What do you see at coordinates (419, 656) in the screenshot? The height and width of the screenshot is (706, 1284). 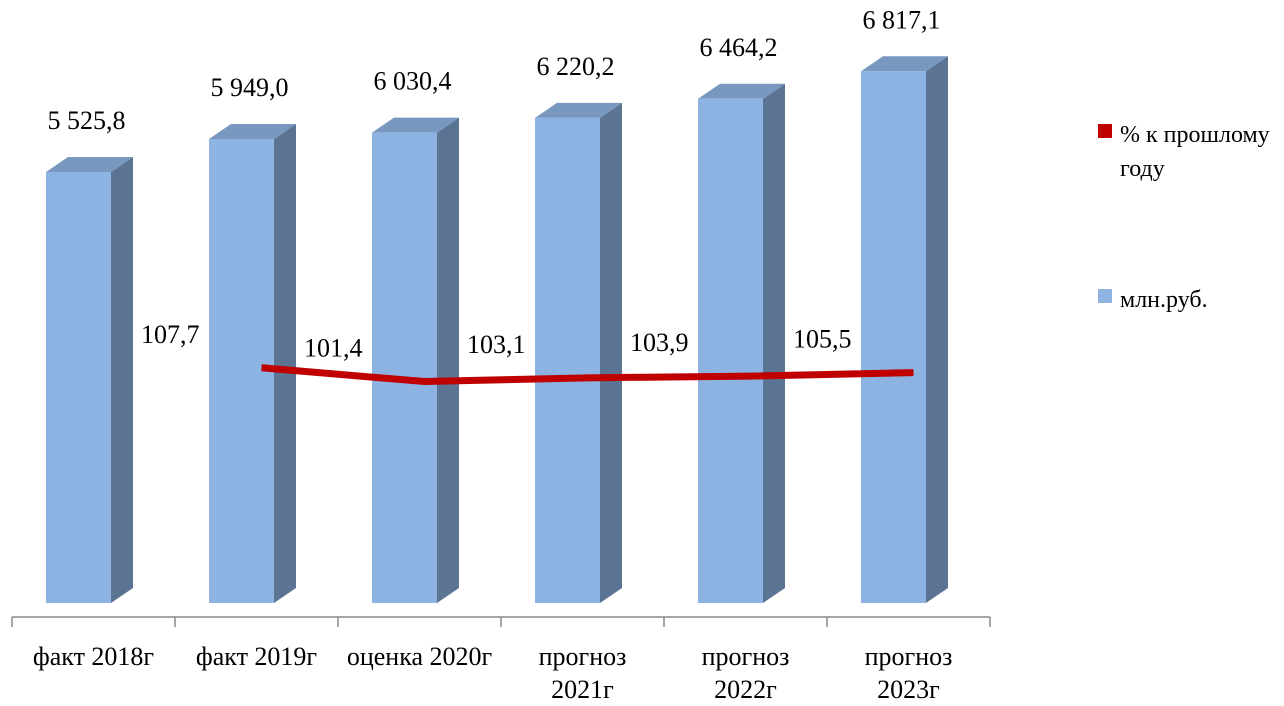 I see `x-tick-label: оценка 2020г` at bounding box center [419, 656].